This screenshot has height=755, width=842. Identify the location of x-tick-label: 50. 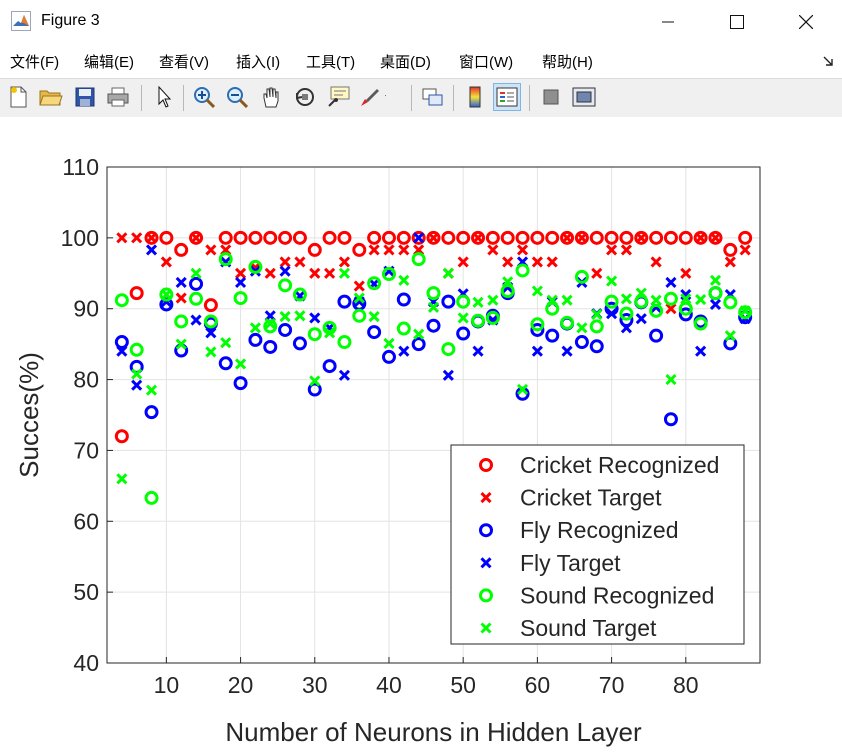
(463, 685).